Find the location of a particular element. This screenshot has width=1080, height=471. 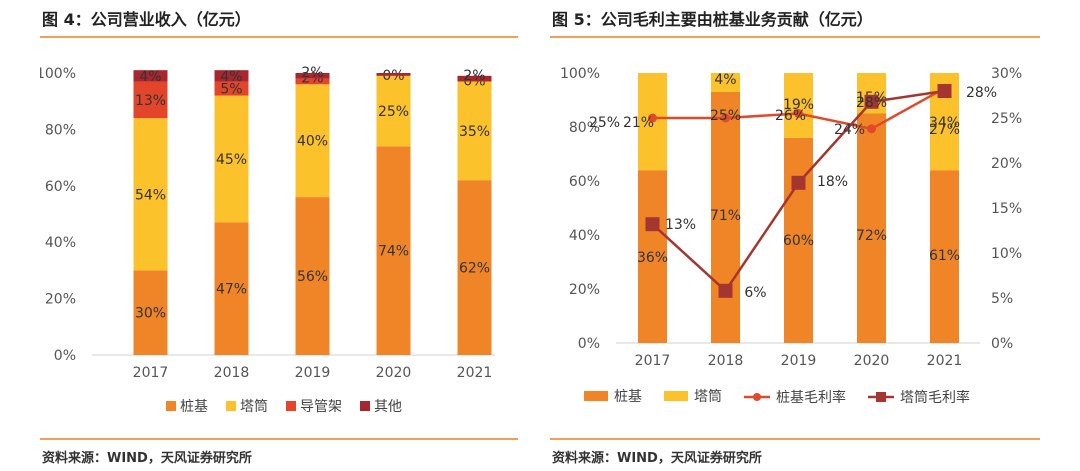

data-label-tower: 4% is located at coordinates (725, 80).